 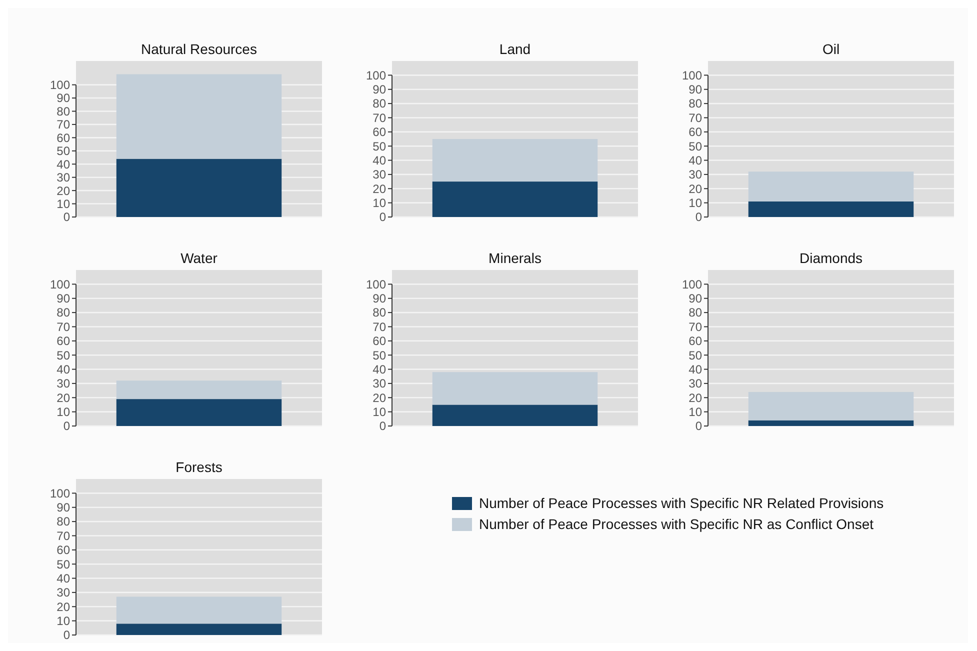 I want to click on chart-title: Land, so click(x=515, y=49).